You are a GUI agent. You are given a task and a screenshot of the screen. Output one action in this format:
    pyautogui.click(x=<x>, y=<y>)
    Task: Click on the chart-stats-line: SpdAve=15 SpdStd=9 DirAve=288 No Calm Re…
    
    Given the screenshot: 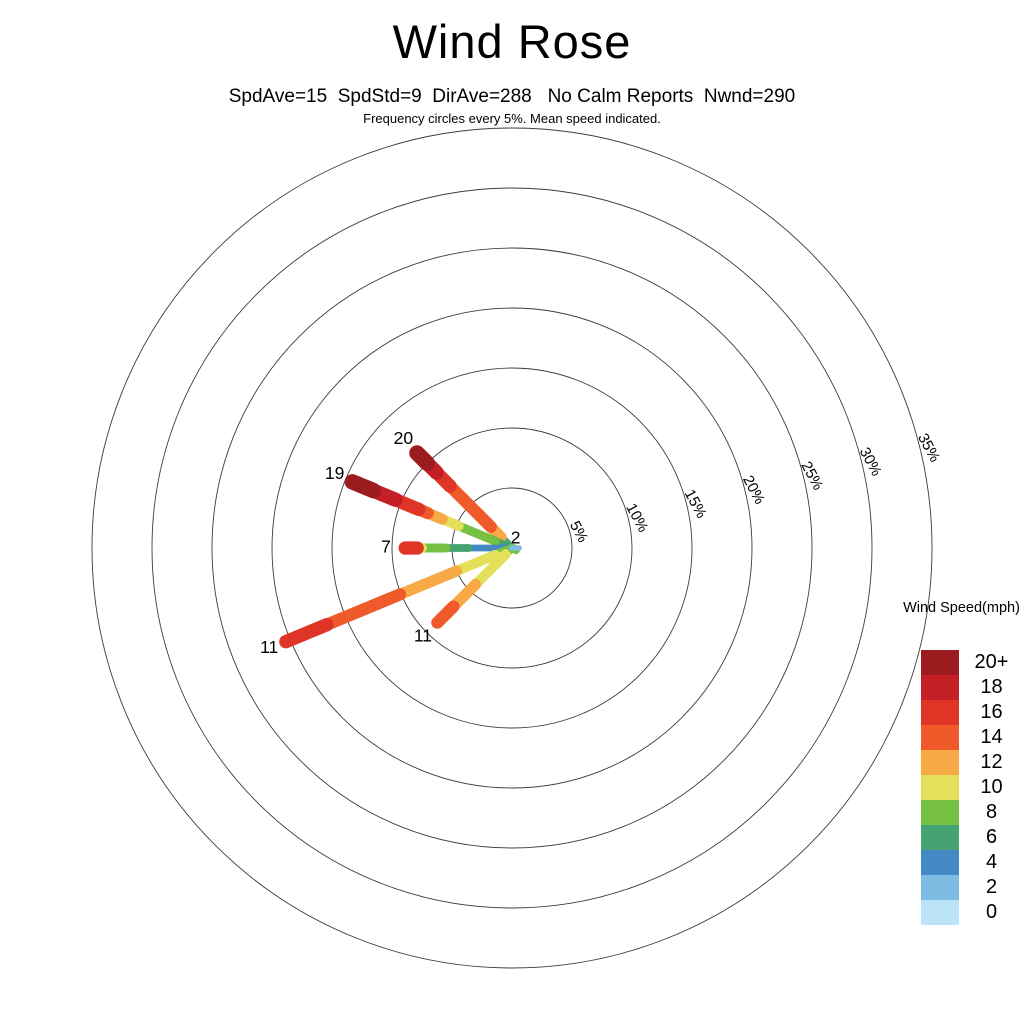 What is the action you would take?
    pyautogui.click(x=512, y=96)
    